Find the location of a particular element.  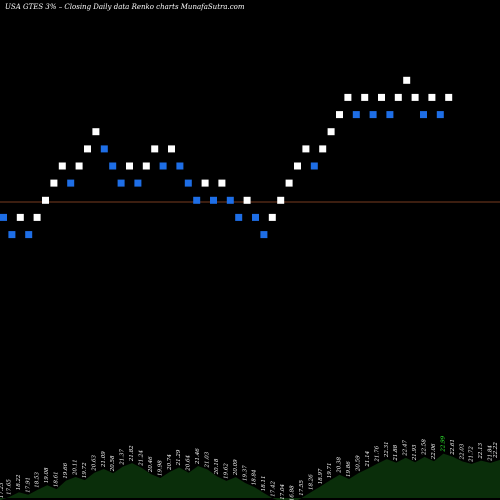

volume-label: 17.65 is located at coordinates (9, 487).